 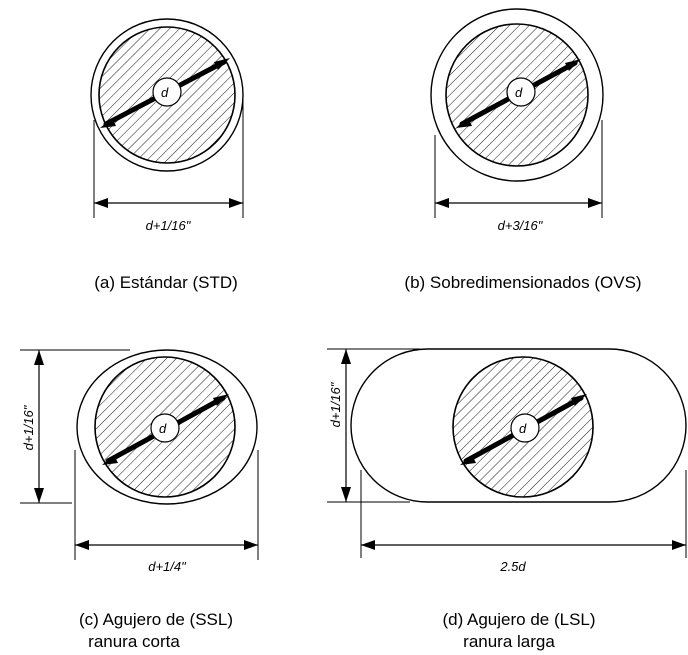 What do you see at coordinates (518, 619) in the screenshot?
I see `figure-caption: (d) Agujero de (LSL)` at bounding box center [518, 619].